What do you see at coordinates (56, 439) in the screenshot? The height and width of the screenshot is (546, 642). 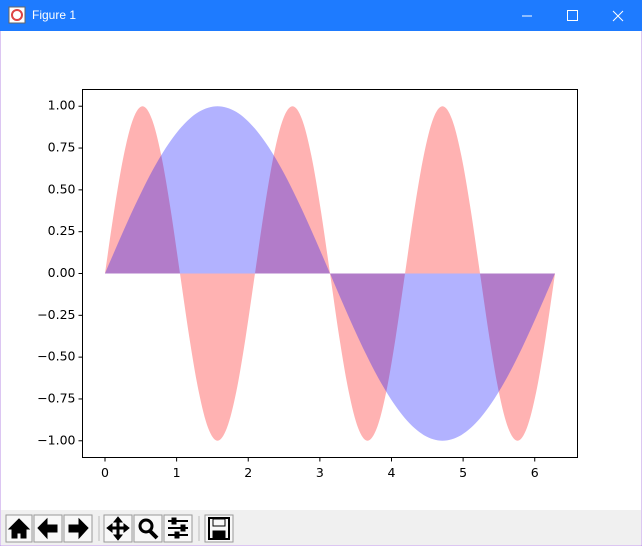 I see `y-tick-label: −1.00` at bounding box center [56, 439].